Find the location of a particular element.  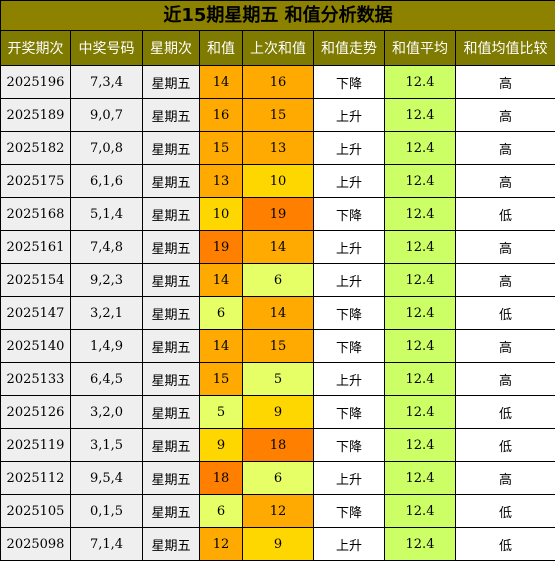

header-issue: 开奖期次 is located at coordinates (36, 48).